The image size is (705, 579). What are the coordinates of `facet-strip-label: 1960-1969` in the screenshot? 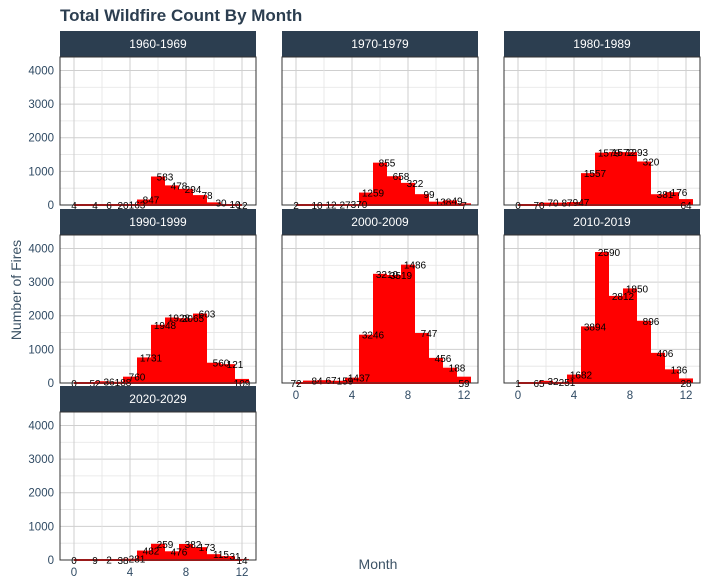 It's located at (158, 44).